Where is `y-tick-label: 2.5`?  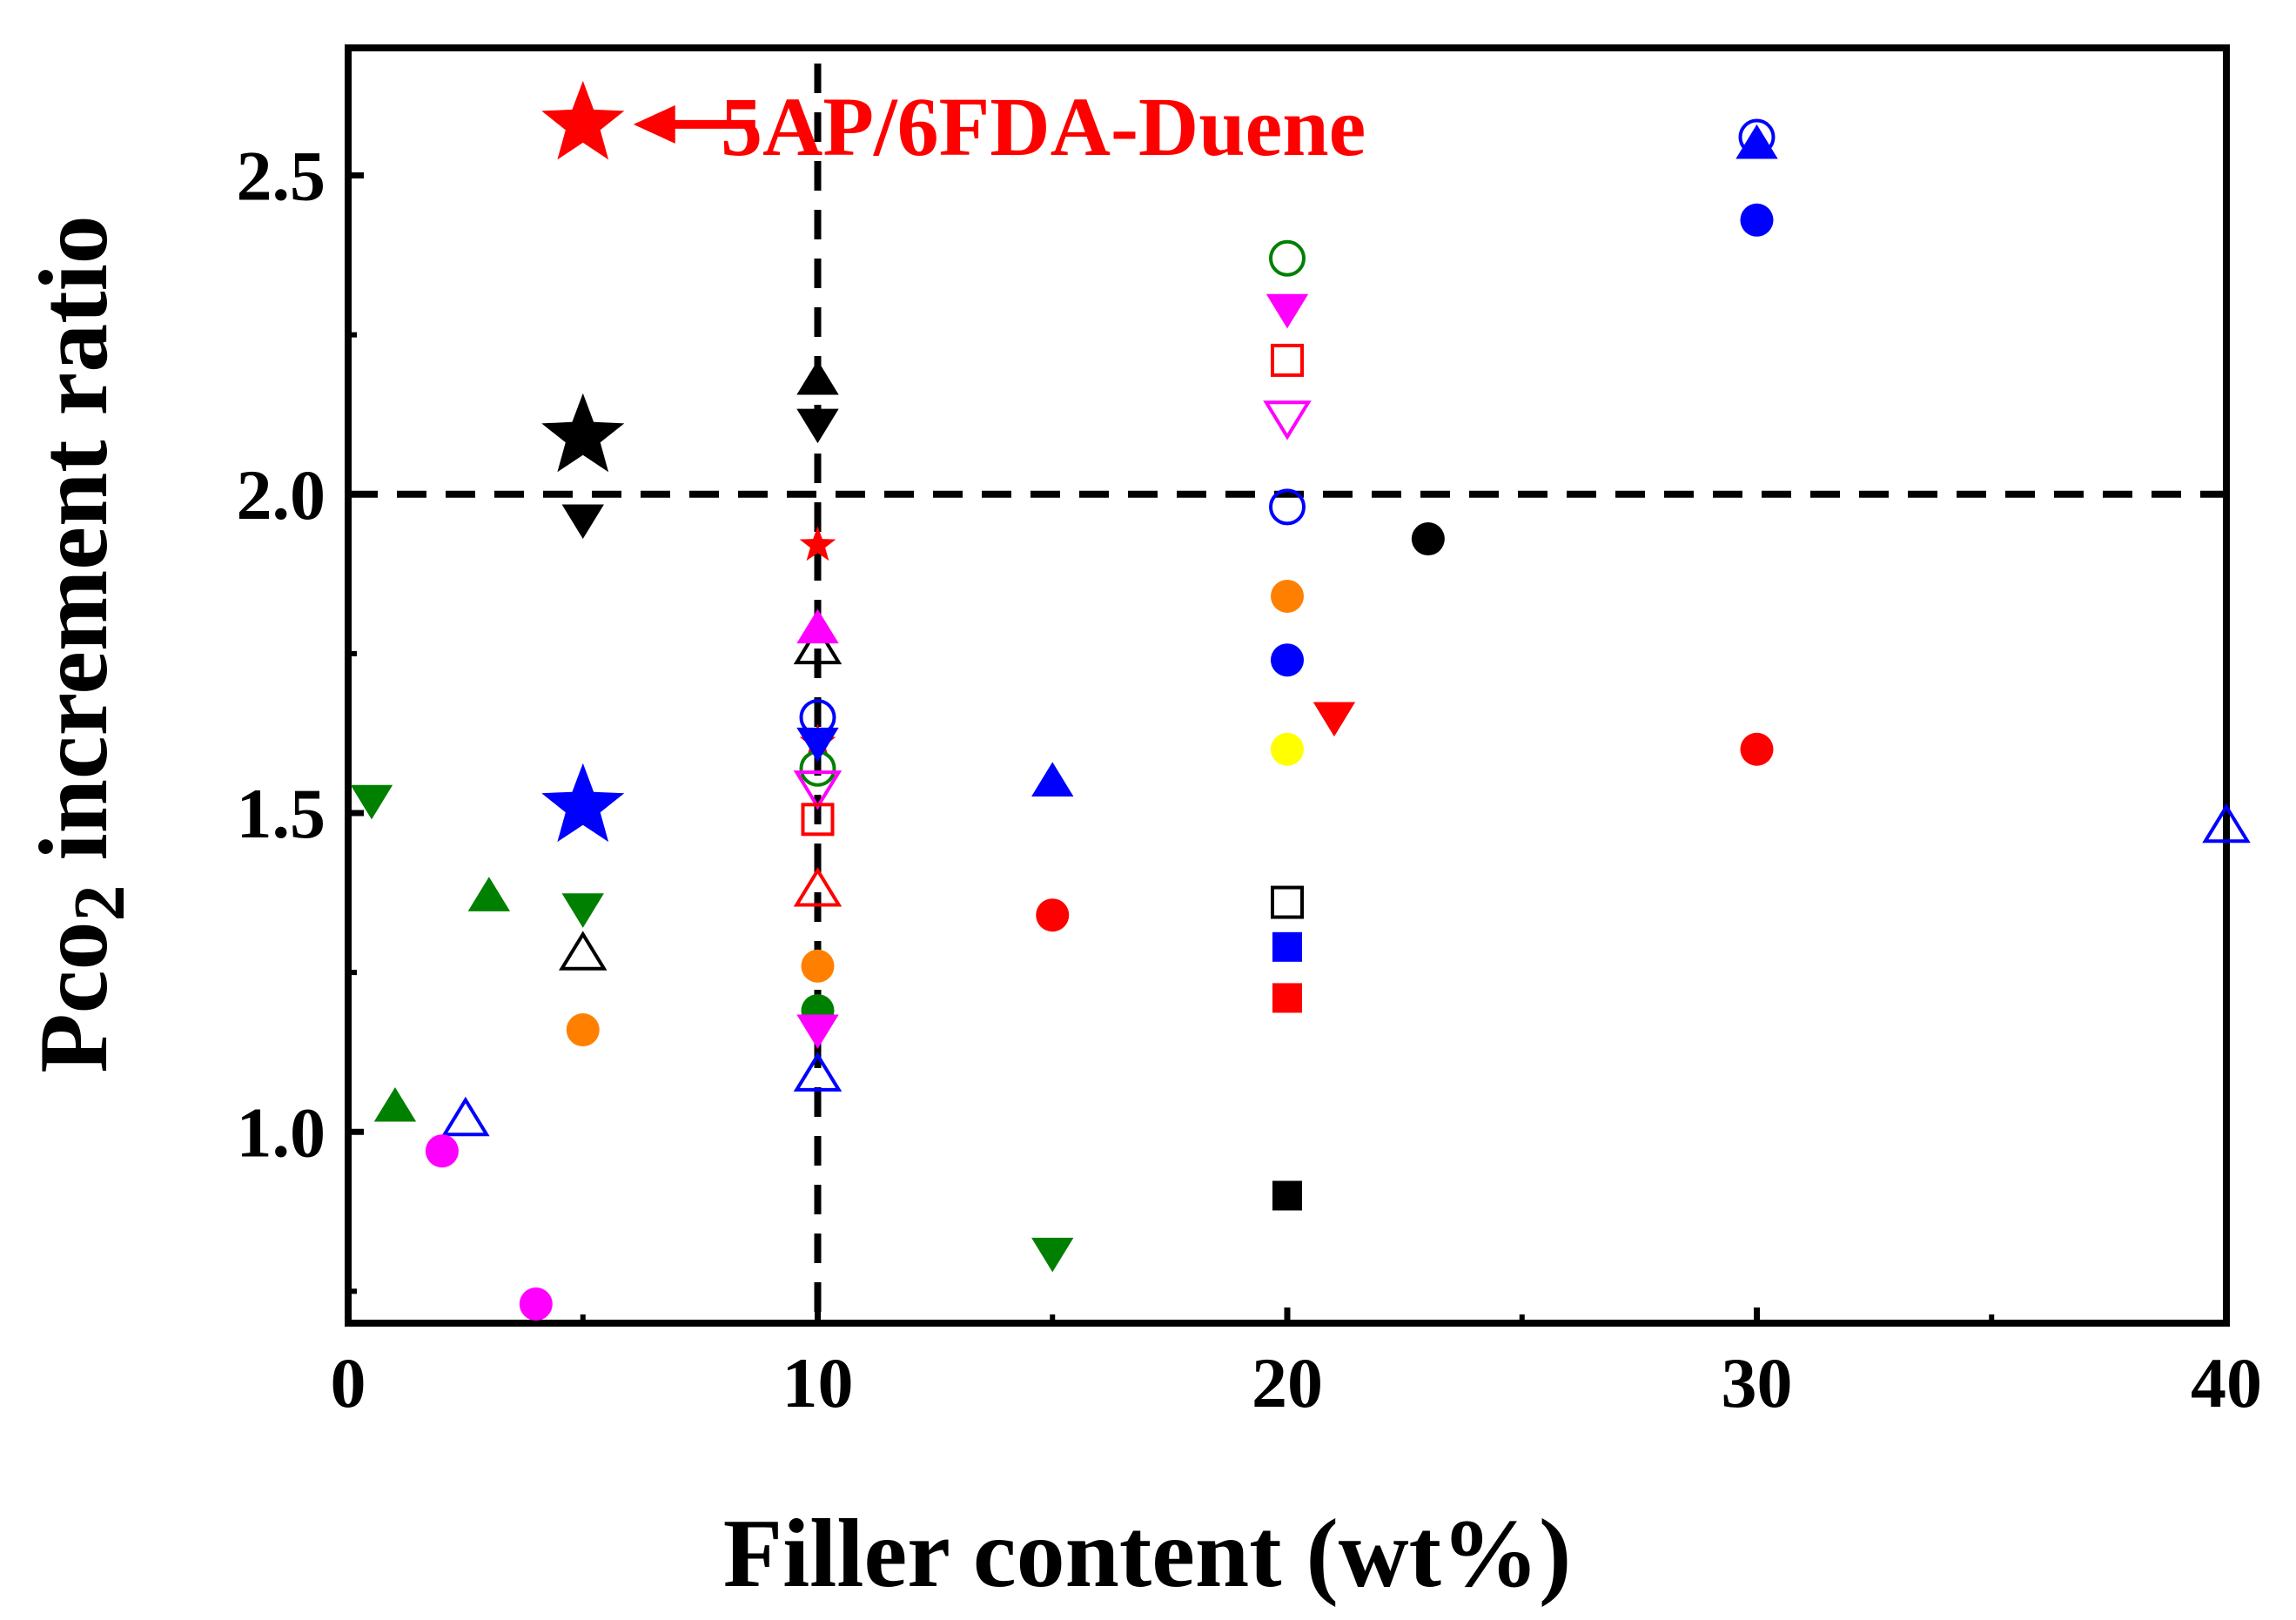
y-tick-label: 2.5 is located at coordinates (281, 177).